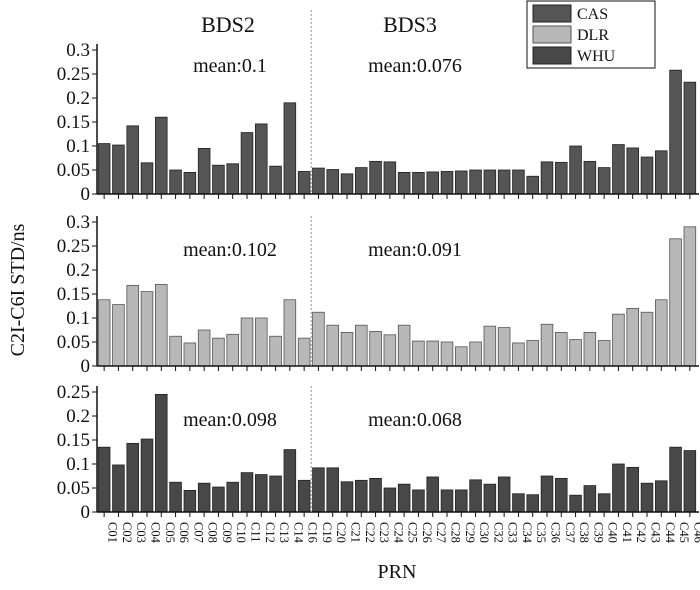 Image resolution: width=700 pixels, height=590 pixels. I want to click on bar-whu-C46, so click(690, 481).